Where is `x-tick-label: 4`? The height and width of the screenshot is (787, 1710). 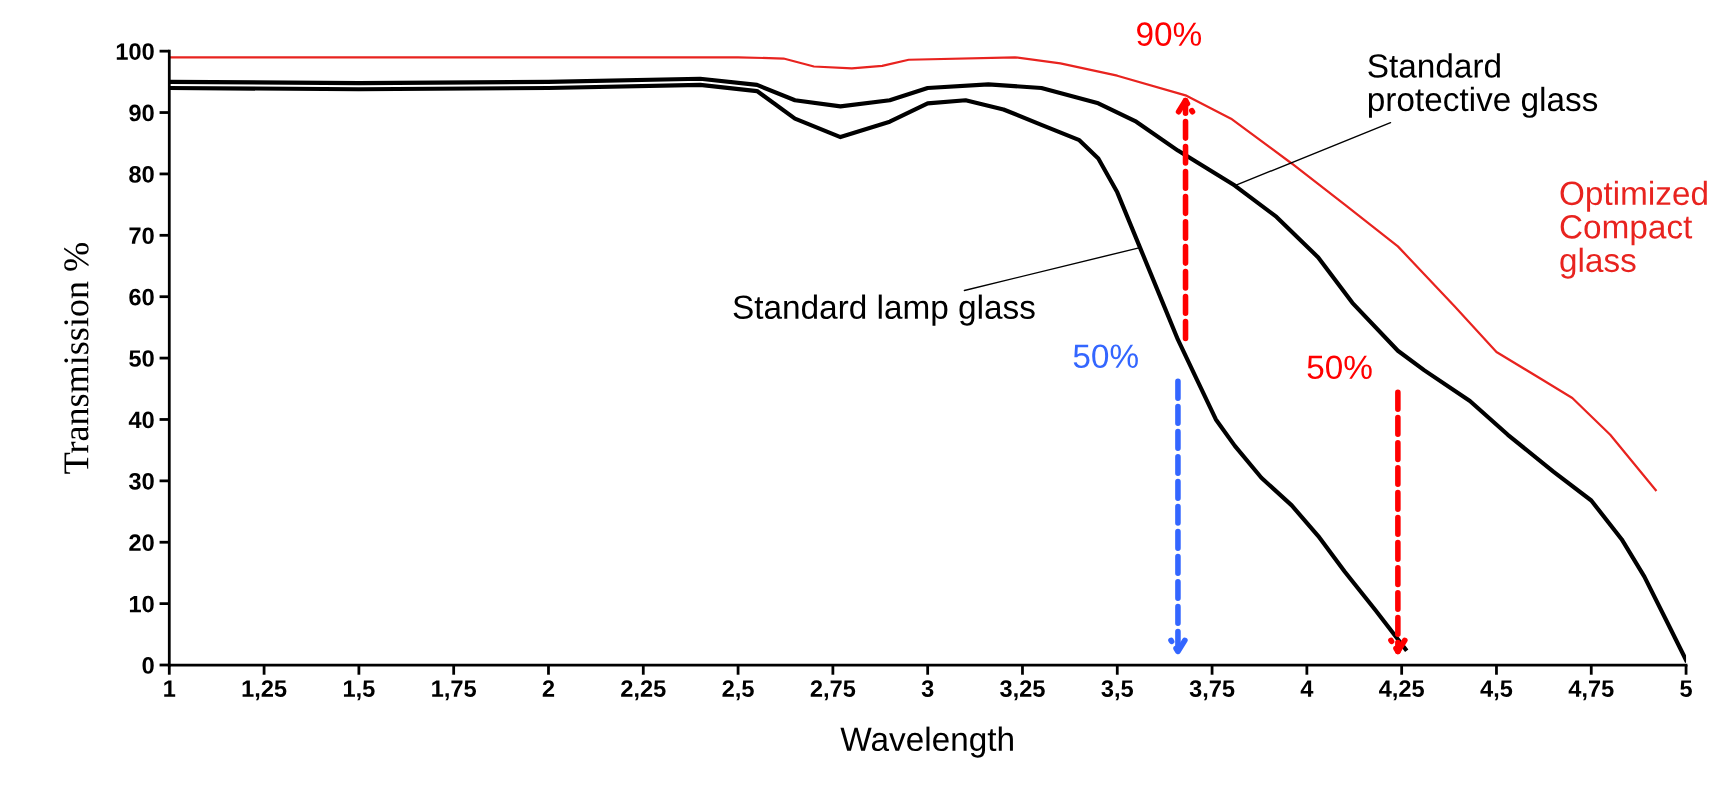 x-tick-label: 4 is located at coordinates (1307, 688).